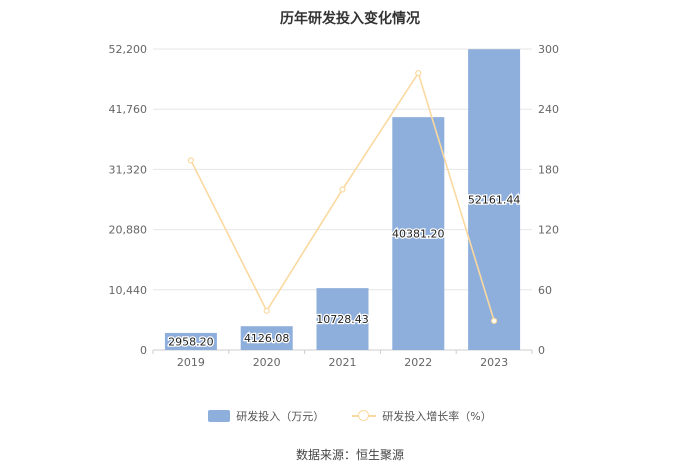  I want to click on data-source-note: 数据来源：恒生聚源, so click(349, 455).